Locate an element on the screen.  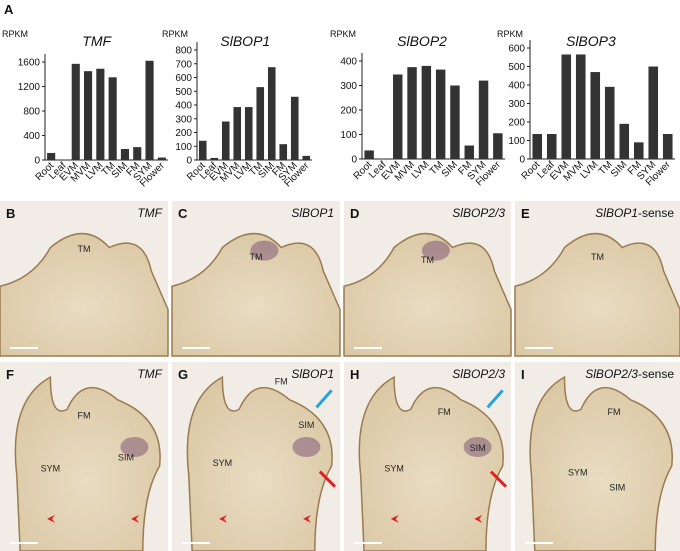
figure-label: A is located at coordinates (9, 9).